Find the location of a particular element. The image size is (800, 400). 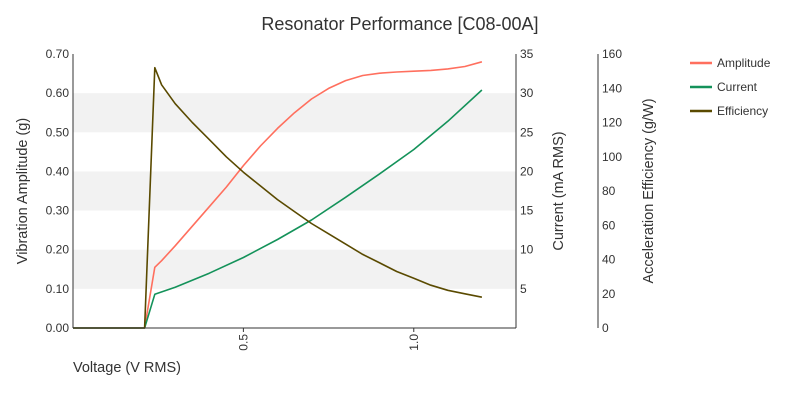

legend-label-efficiency: Efficiency is located at coordinates (742, 111).